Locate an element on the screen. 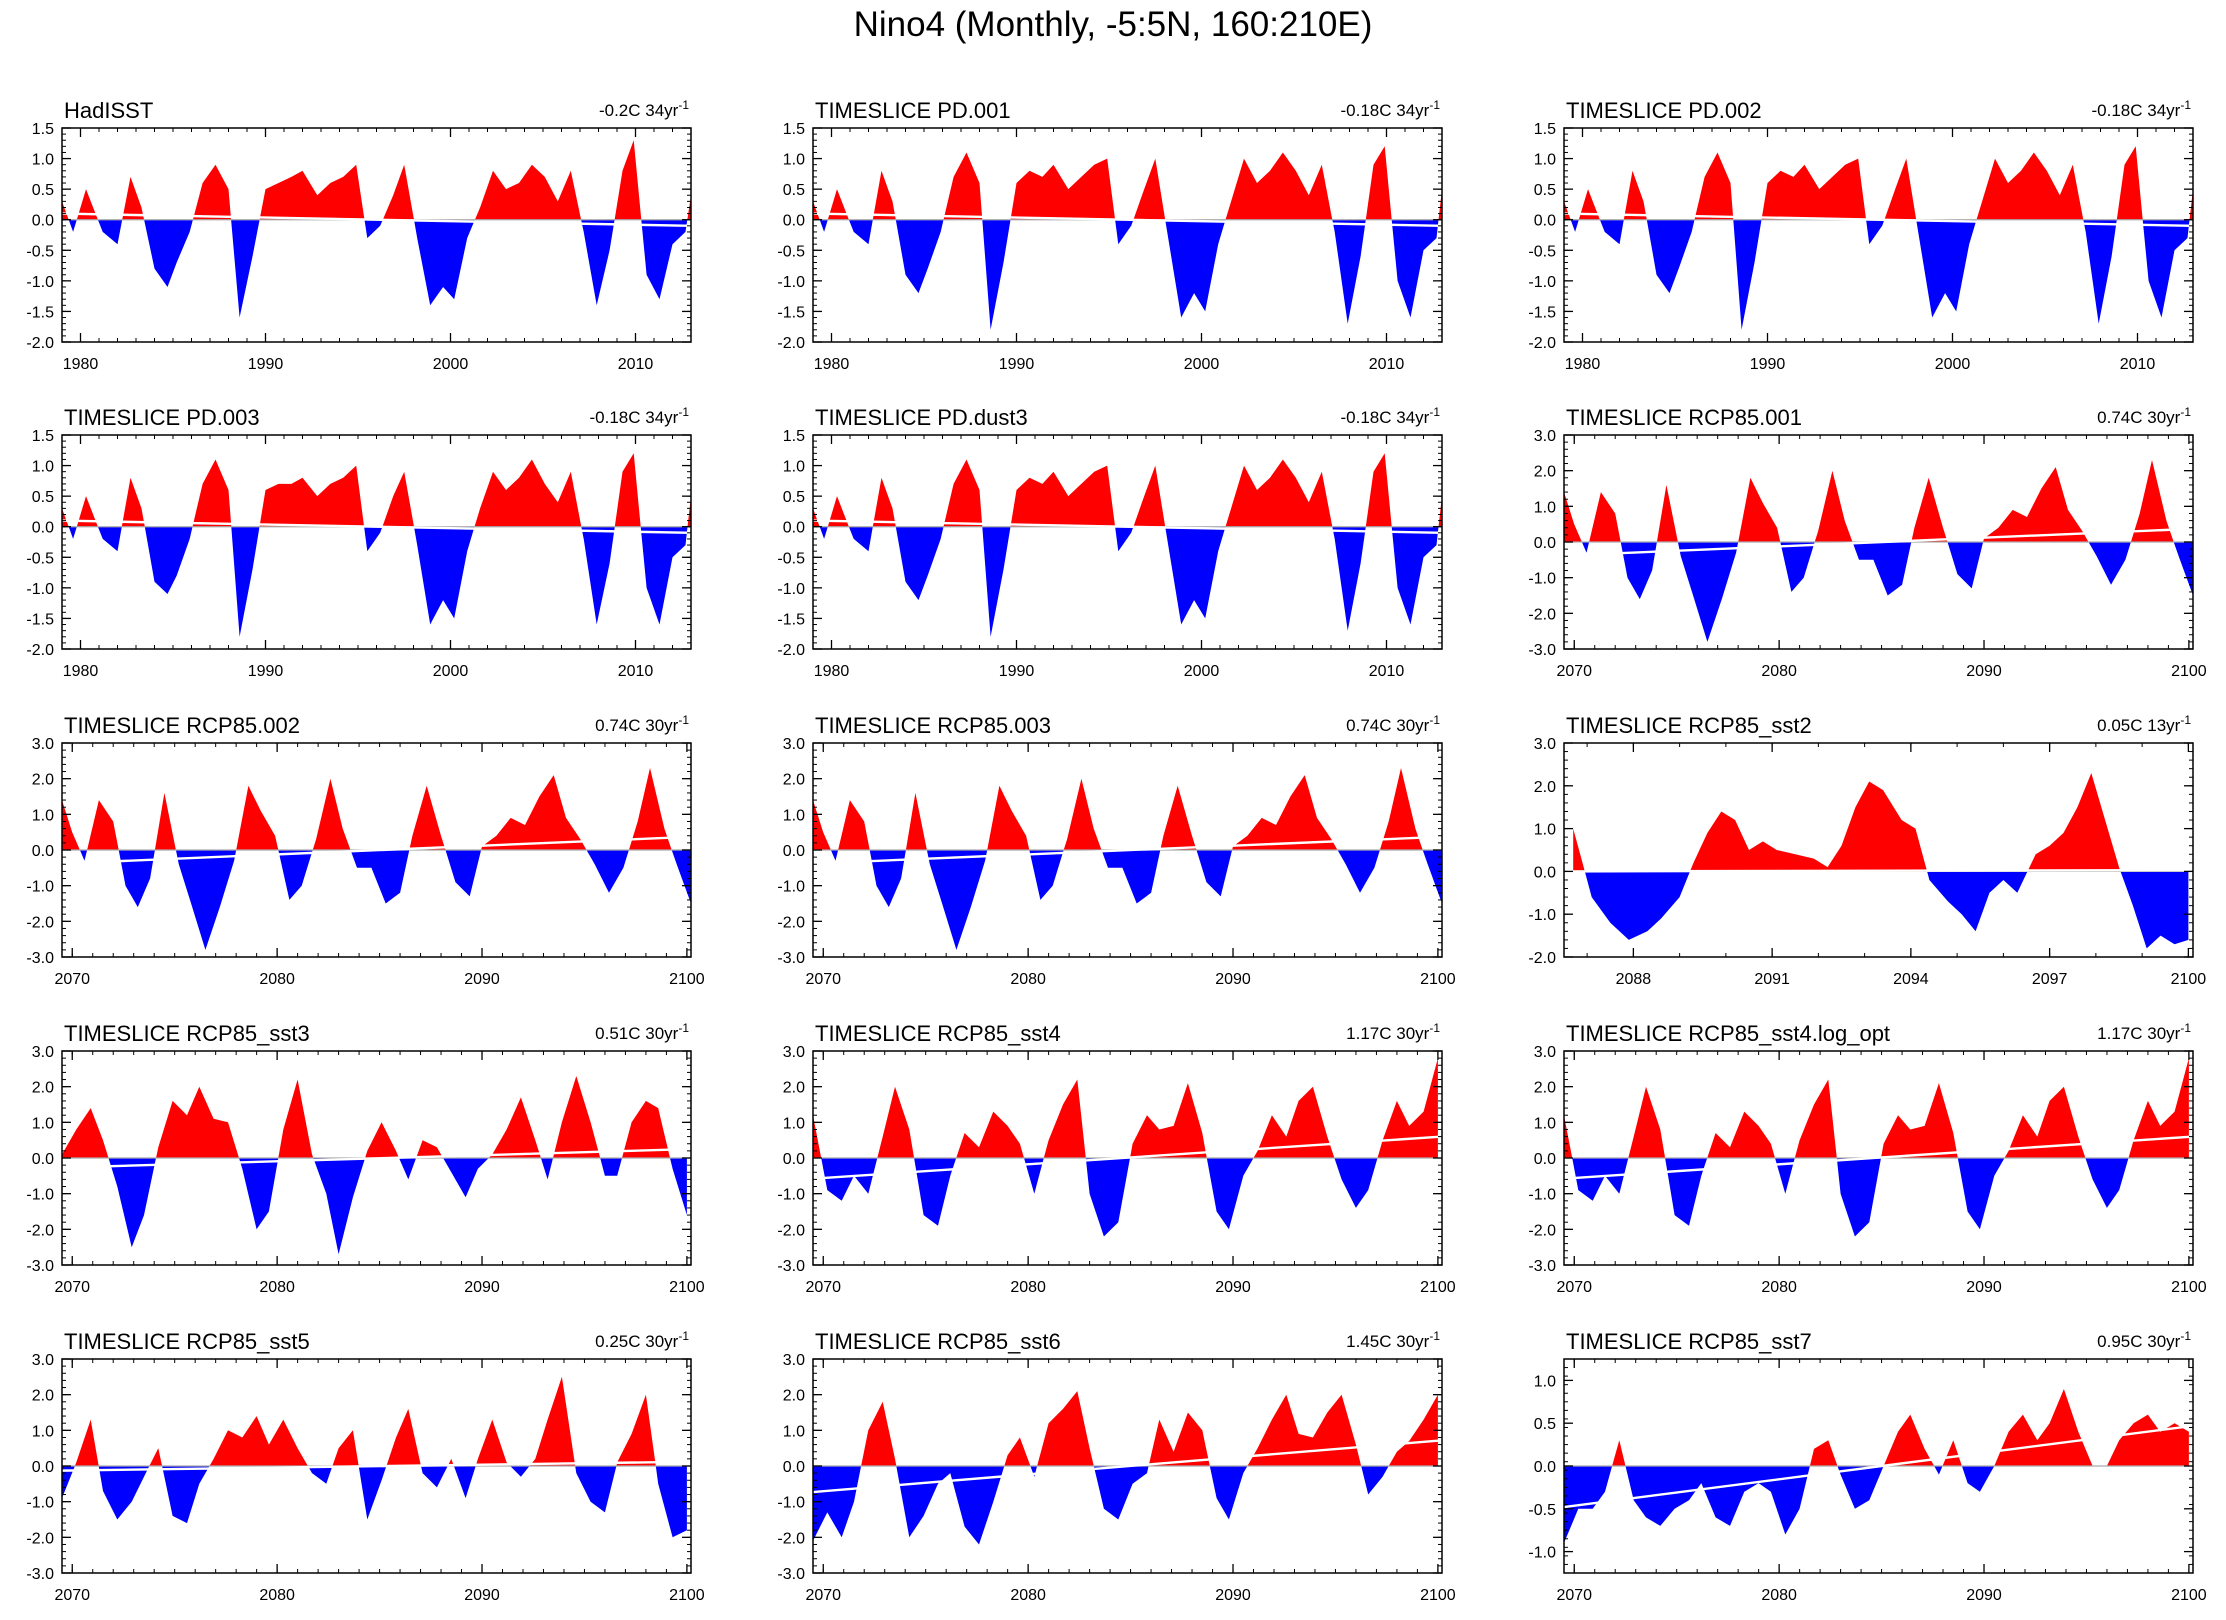  panel-title: TIMESLICE RCP85_sst5 is located at coordinates (187, 1341).